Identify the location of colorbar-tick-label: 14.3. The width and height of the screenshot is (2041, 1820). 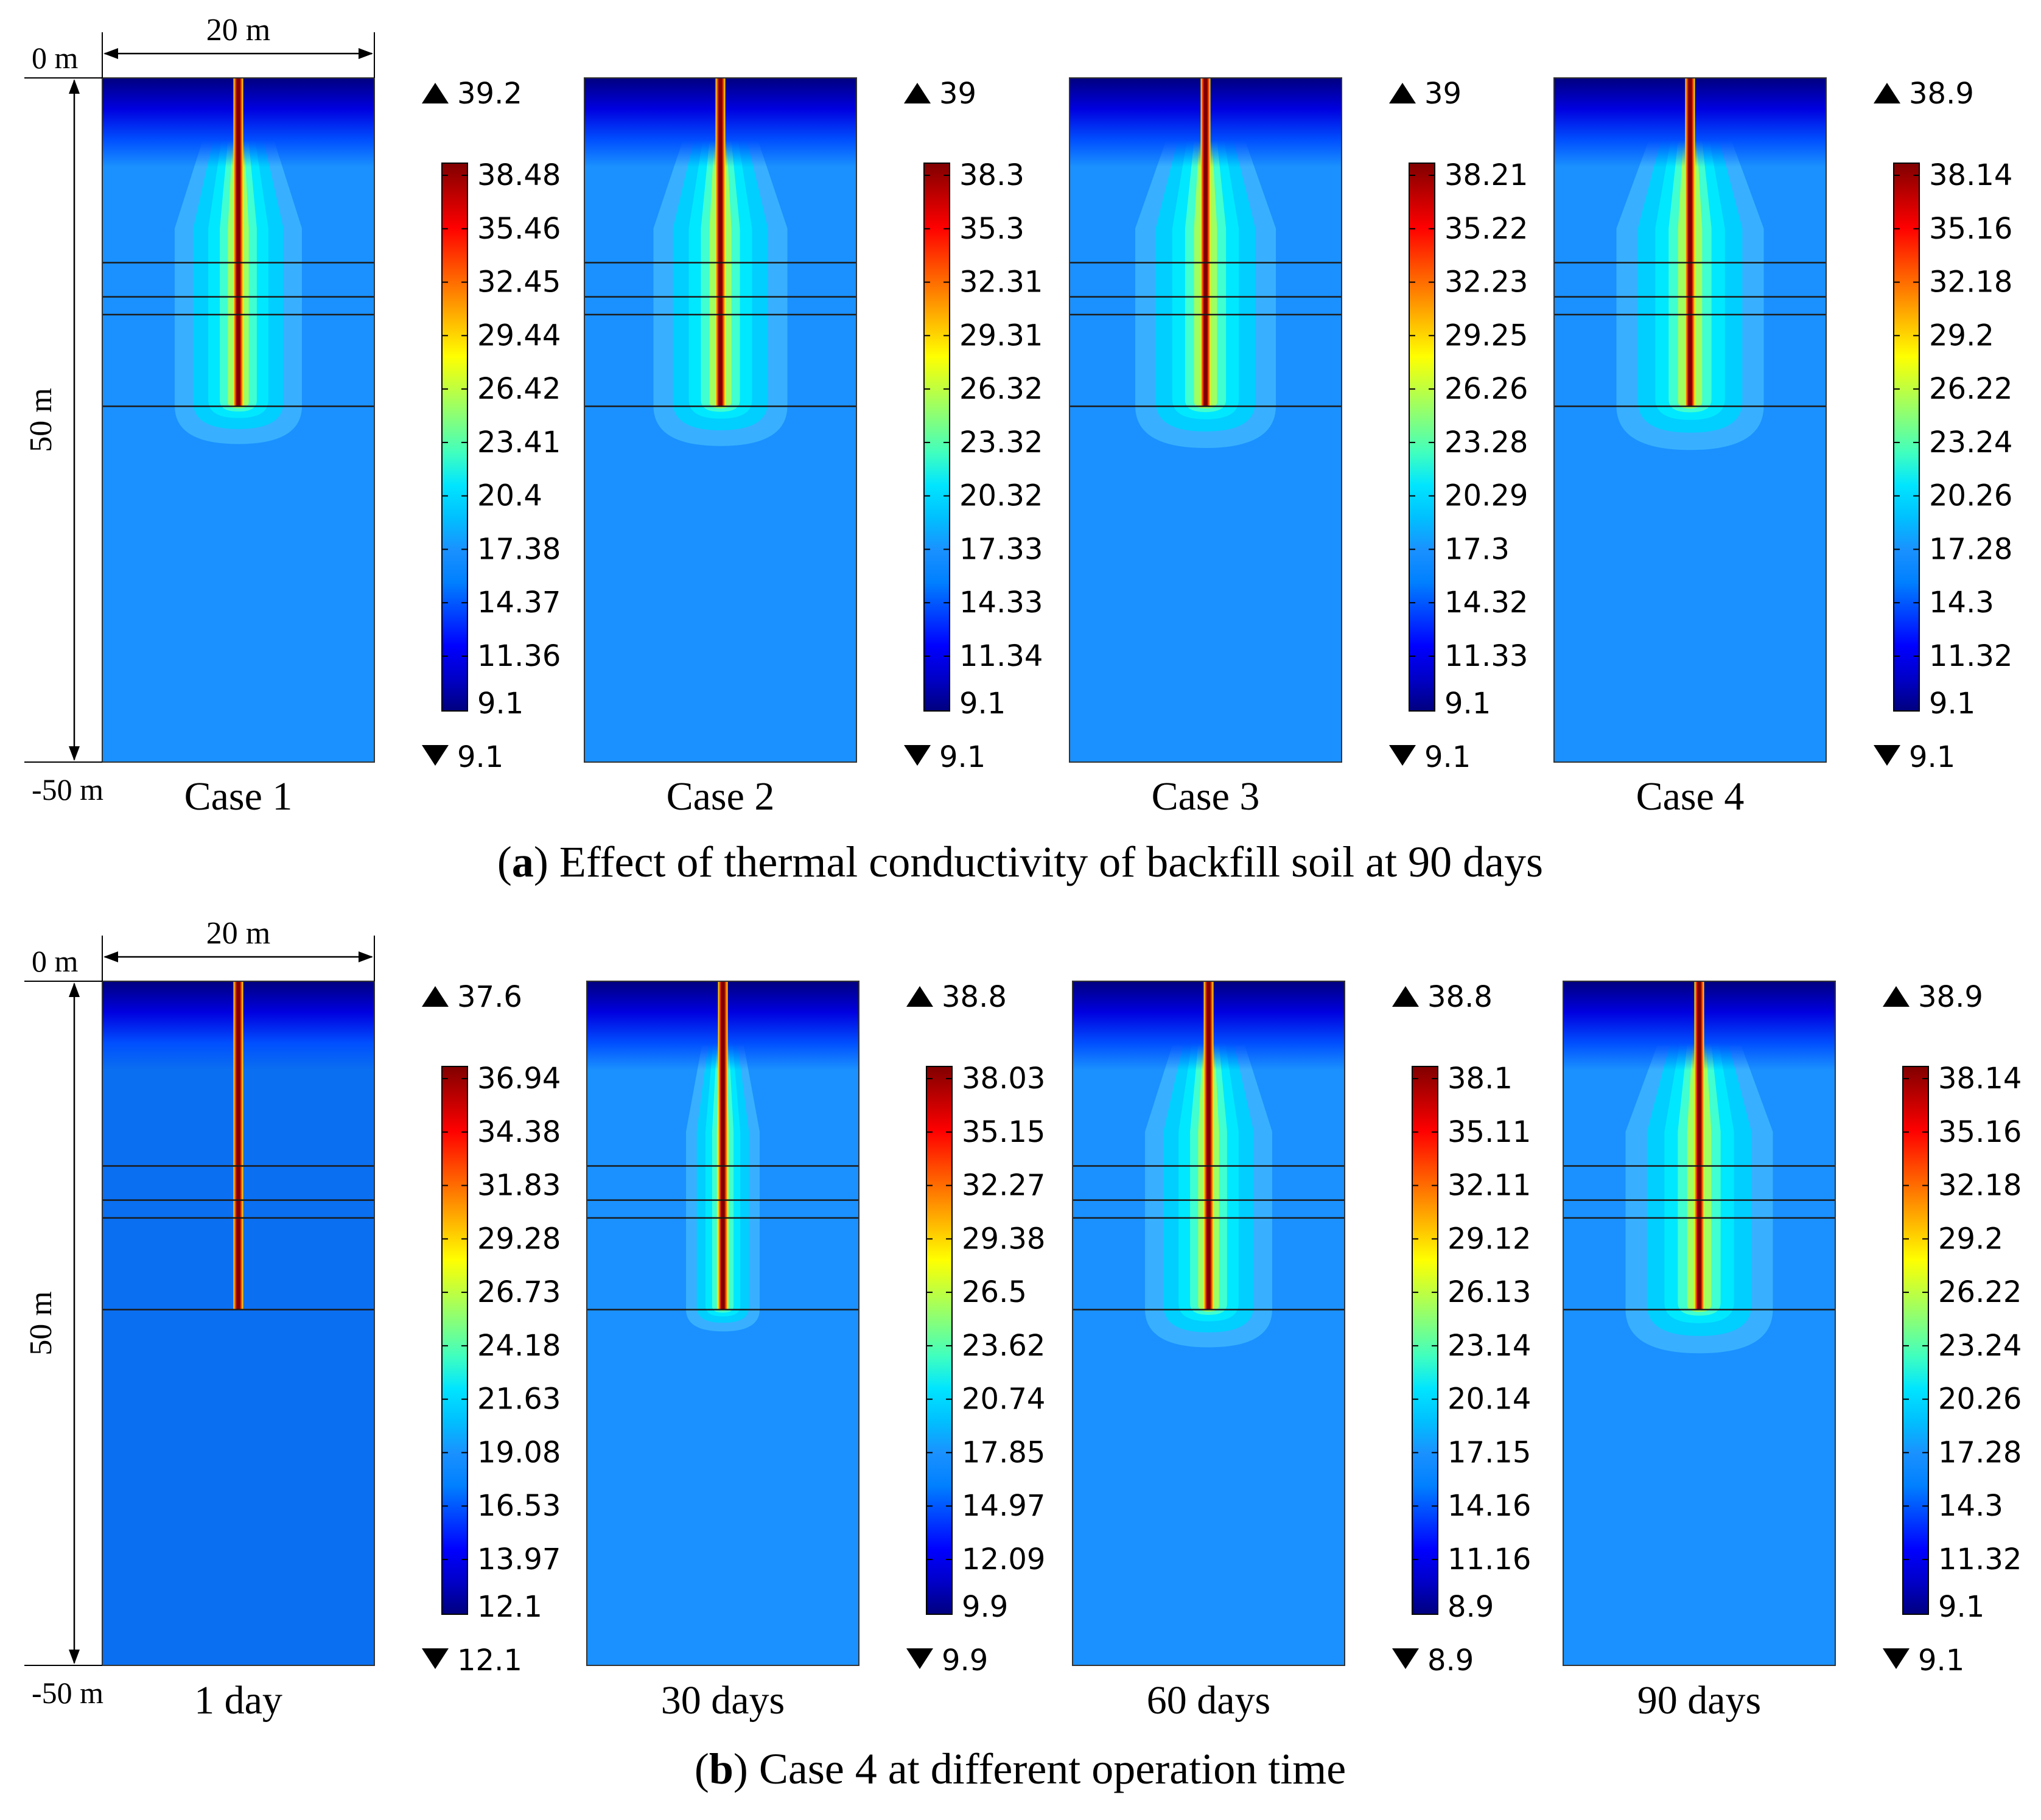
(1970, 1506).